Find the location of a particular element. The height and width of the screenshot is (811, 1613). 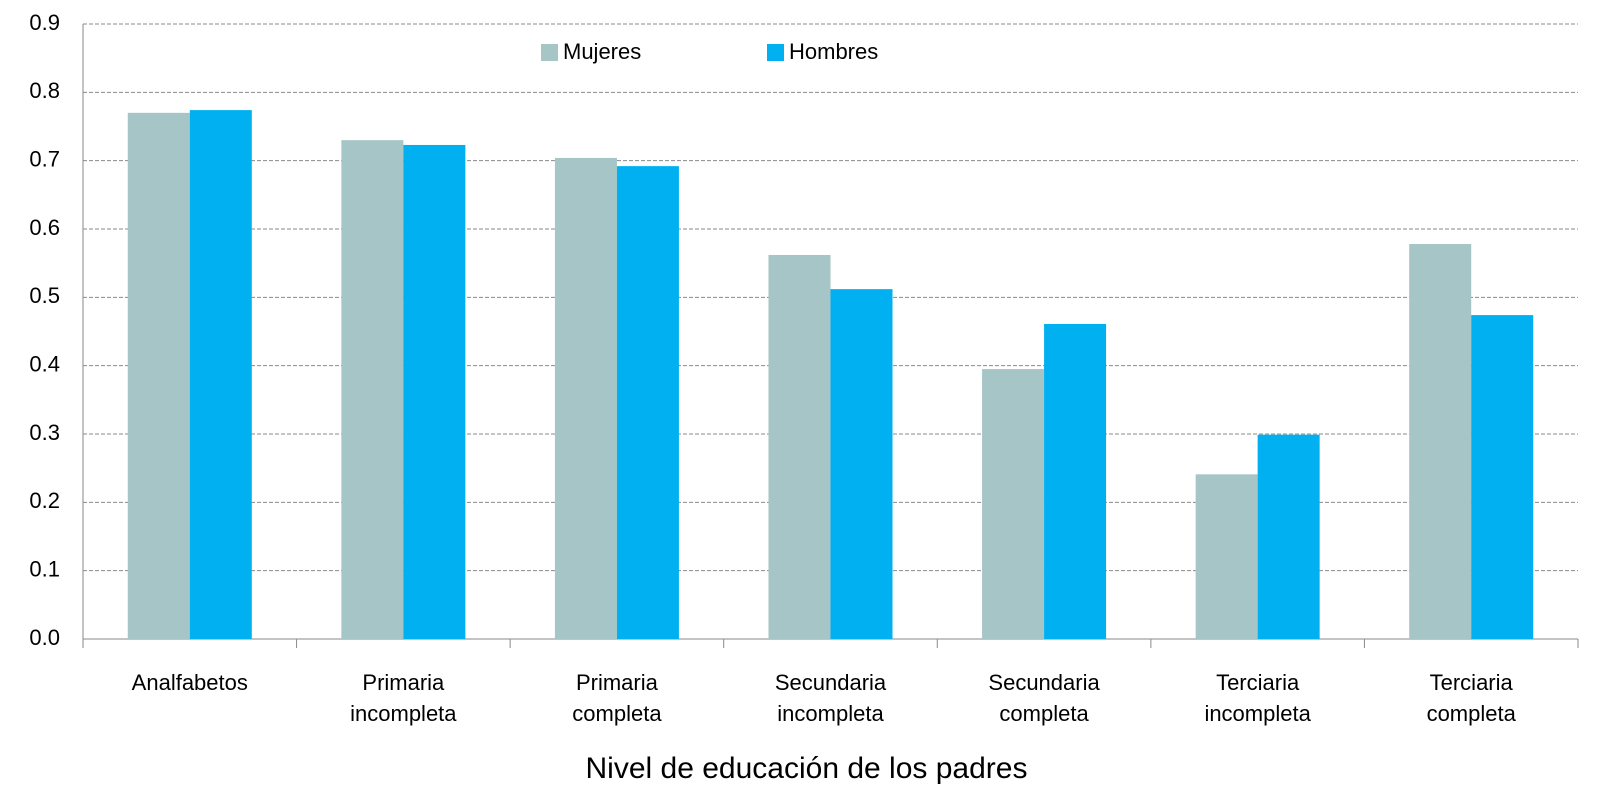

x-tick-label: Analfabetos is located at coordinates (189, 682).